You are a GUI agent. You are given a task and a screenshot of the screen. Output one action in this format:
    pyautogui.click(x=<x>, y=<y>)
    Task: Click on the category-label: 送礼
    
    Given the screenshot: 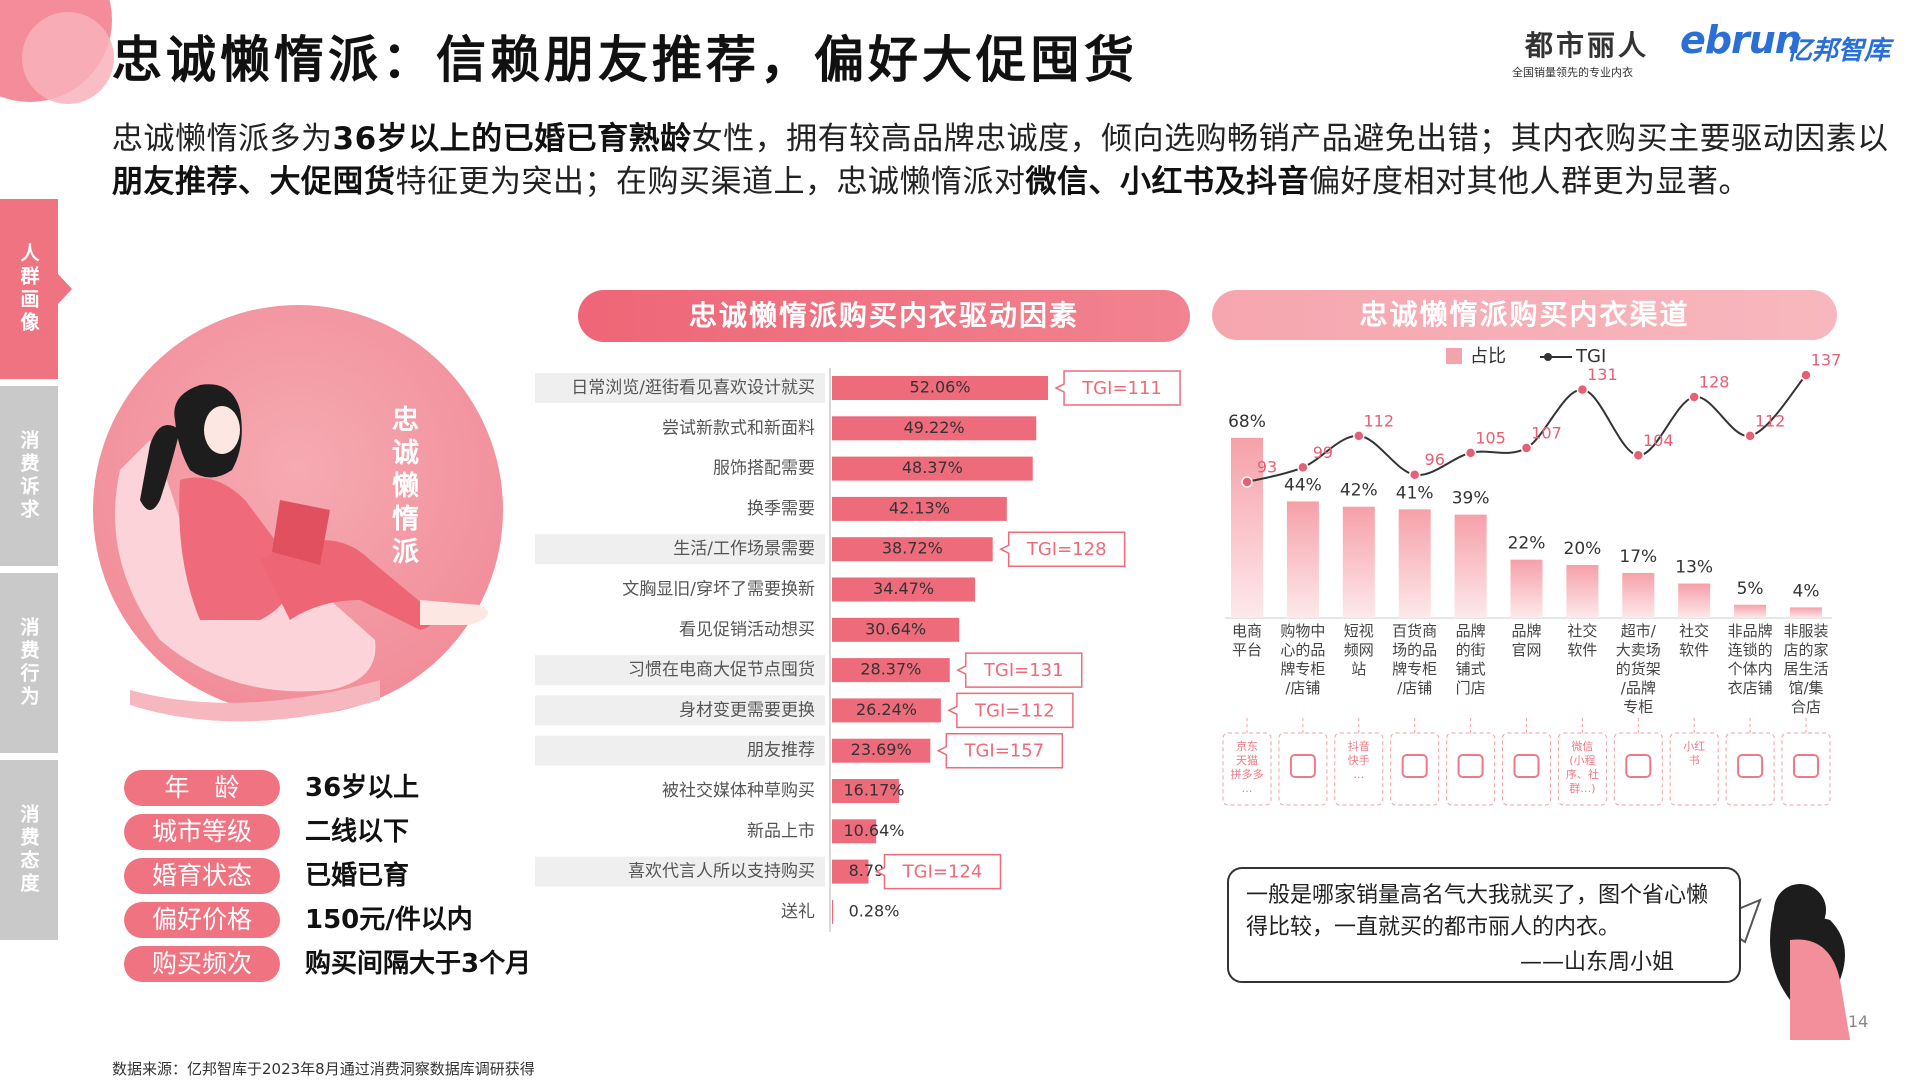 What is the action you would take?
    pyautogui.click(x=798, y=912)
    